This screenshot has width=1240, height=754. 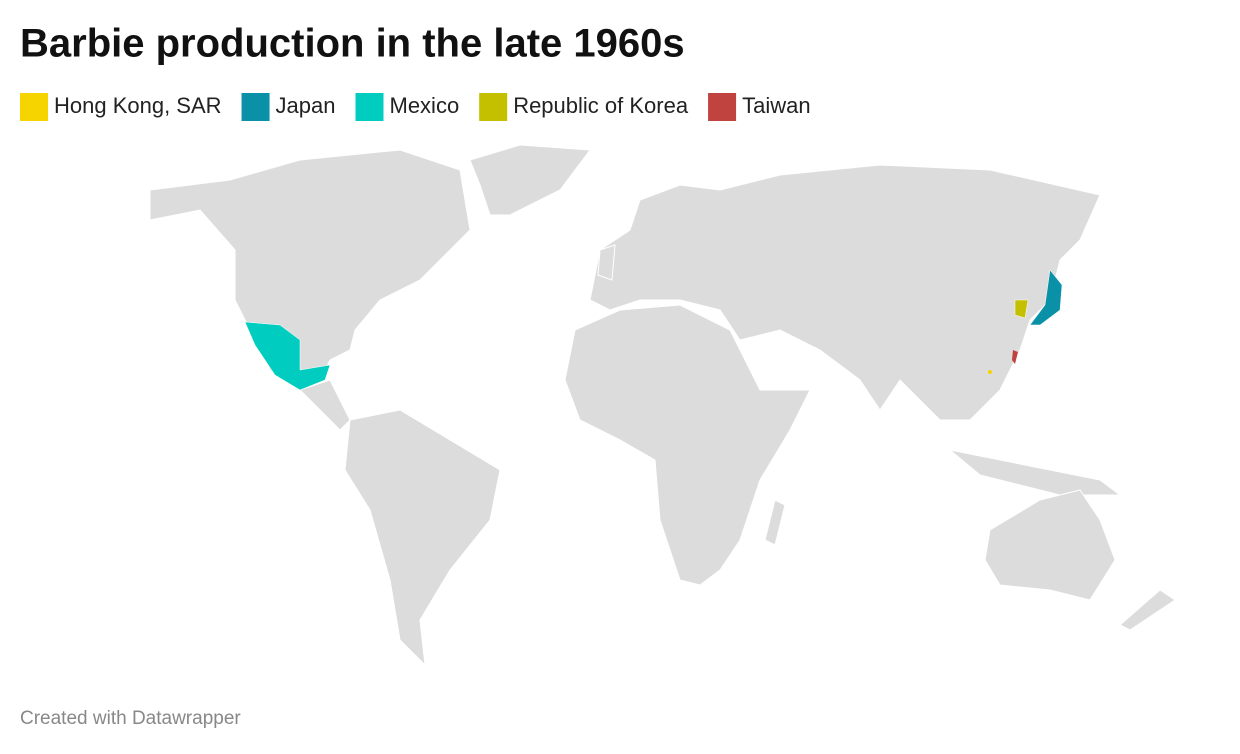 I want to click on central-america, so click(x=325, y=405).